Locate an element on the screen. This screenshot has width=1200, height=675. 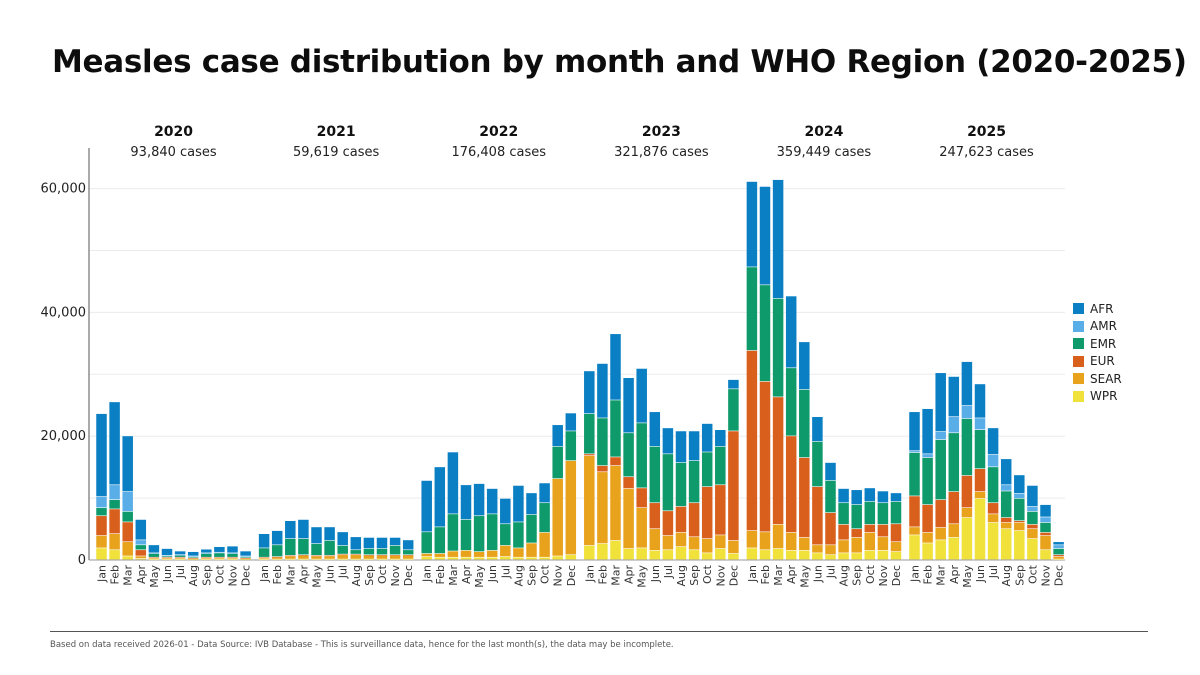
bar-2021-Oct is located at coordinates (382, 548).